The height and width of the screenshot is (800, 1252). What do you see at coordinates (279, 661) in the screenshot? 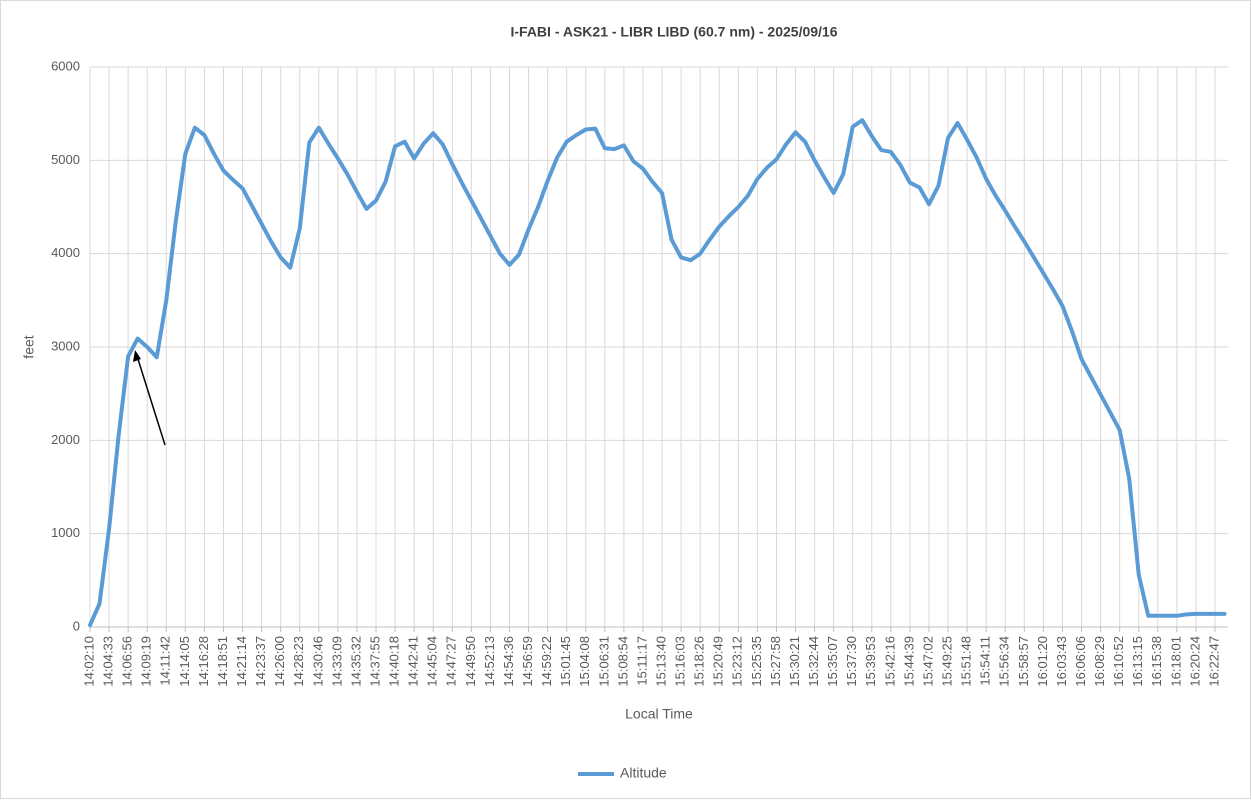
I see `x-tick-label: 14:26:00` at bounding box center [279, 661].